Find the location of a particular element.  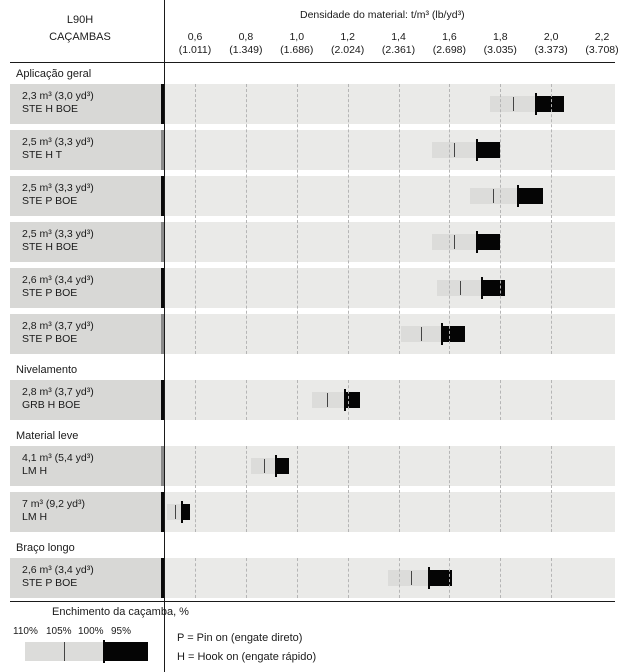

x-tick-label: 1,0 (1.686) is located at coordinates (296, 44).